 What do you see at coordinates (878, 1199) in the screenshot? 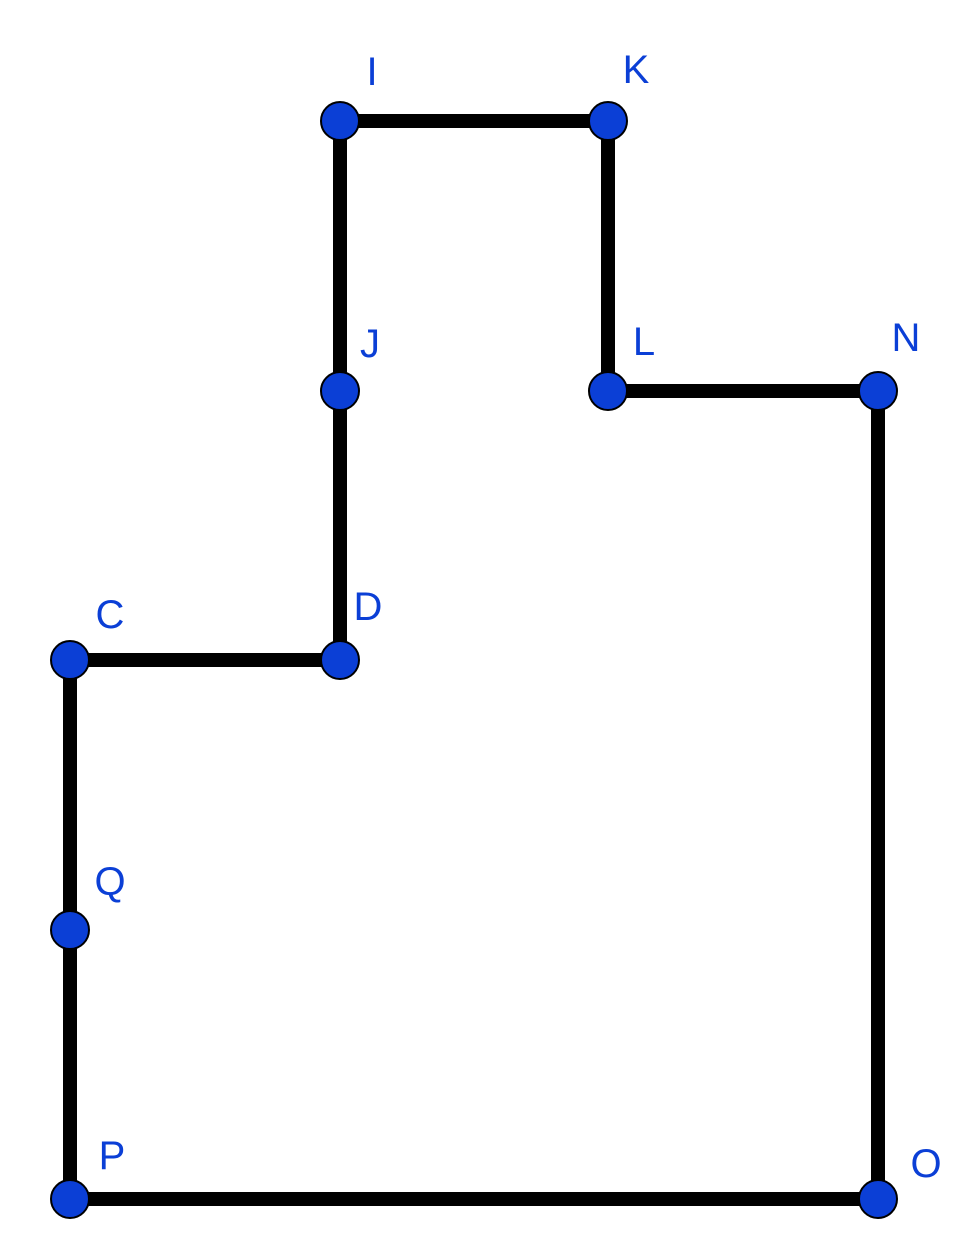
I see `vertex-o` at bounding box center [878, 1199].